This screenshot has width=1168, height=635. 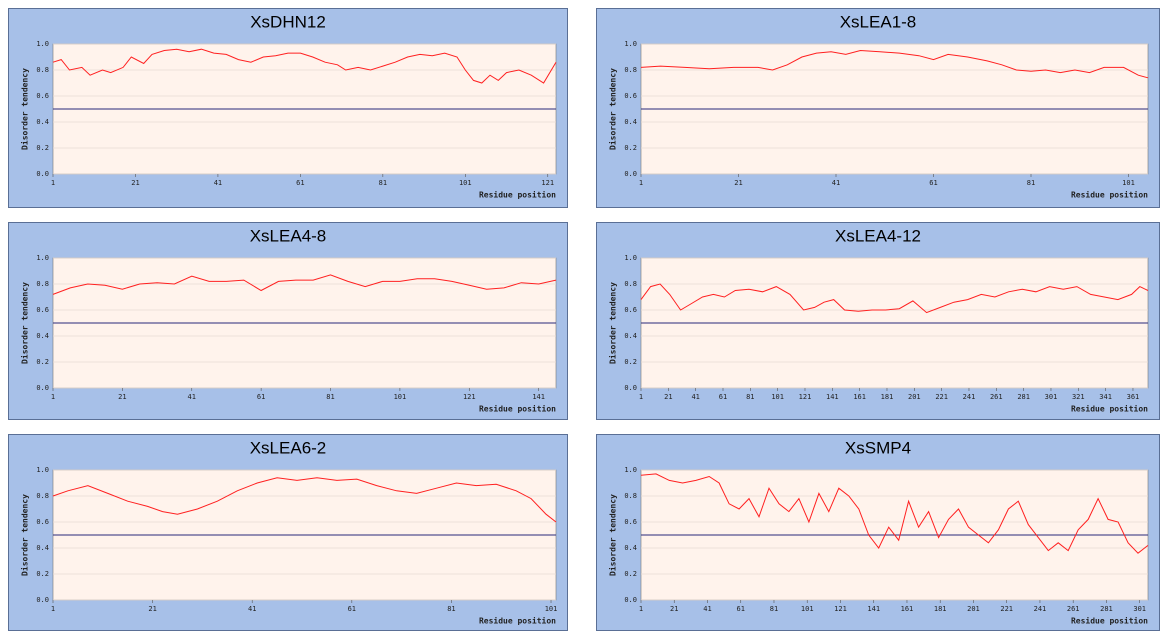 What do you see at coordinates (288, 21) in the screenshot?
I see `chart-title: XsDHN12` at bounding box center [288, 21].